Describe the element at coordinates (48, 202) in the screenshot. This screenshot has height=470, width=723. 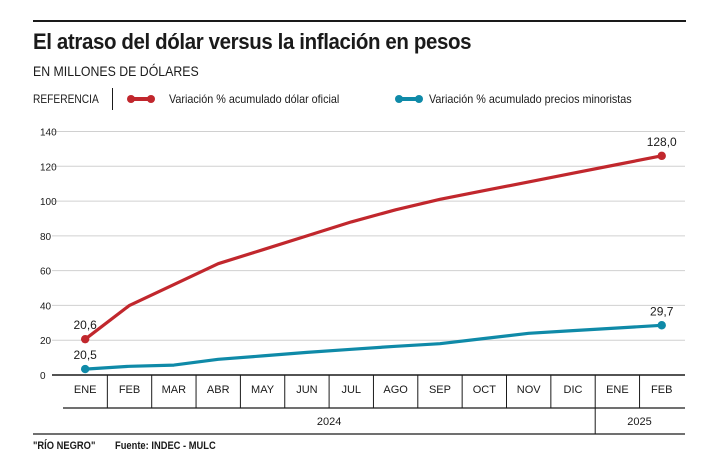
I see `y-tick-label: 100` at that location.